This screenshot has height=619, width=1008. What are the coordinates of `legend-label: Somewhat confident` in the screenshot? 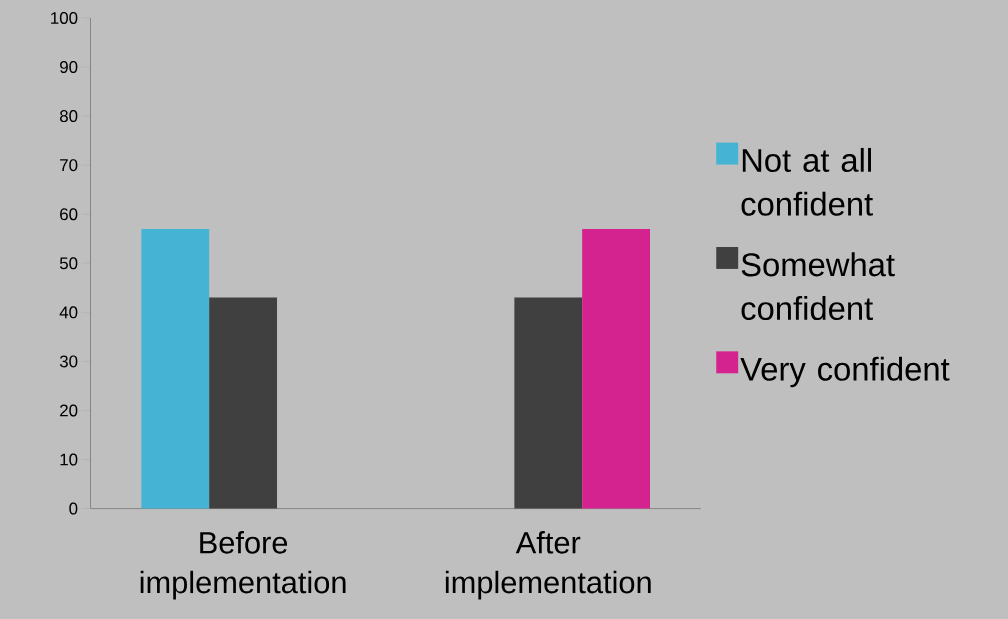 It's located at (818, 286).